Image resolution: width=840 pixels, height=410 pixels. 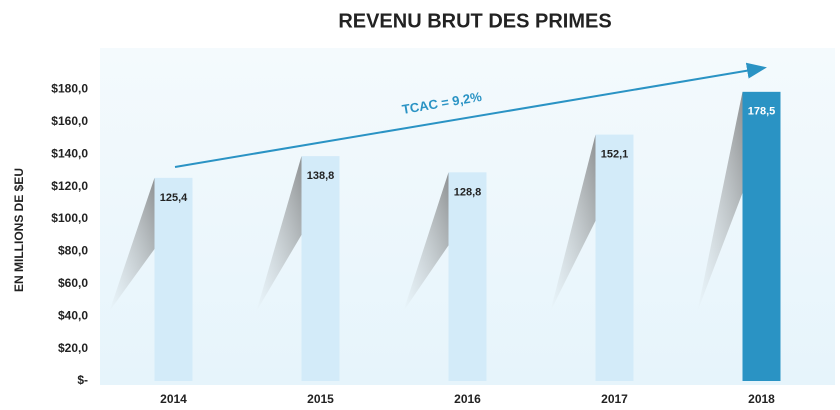 What do you see at coordinates (19, 230) in the screenshot?
I see `y-axis-label: EN MILLIONS DE $EU` at bounding box center [19, 230].